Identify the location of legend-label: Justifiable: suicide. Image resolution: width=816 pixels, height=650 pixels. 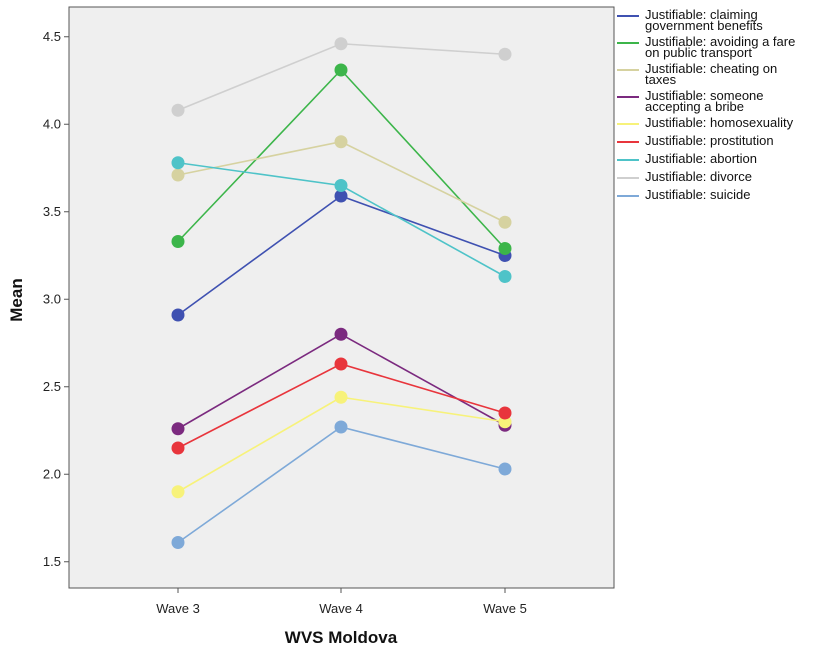
(698, 194).